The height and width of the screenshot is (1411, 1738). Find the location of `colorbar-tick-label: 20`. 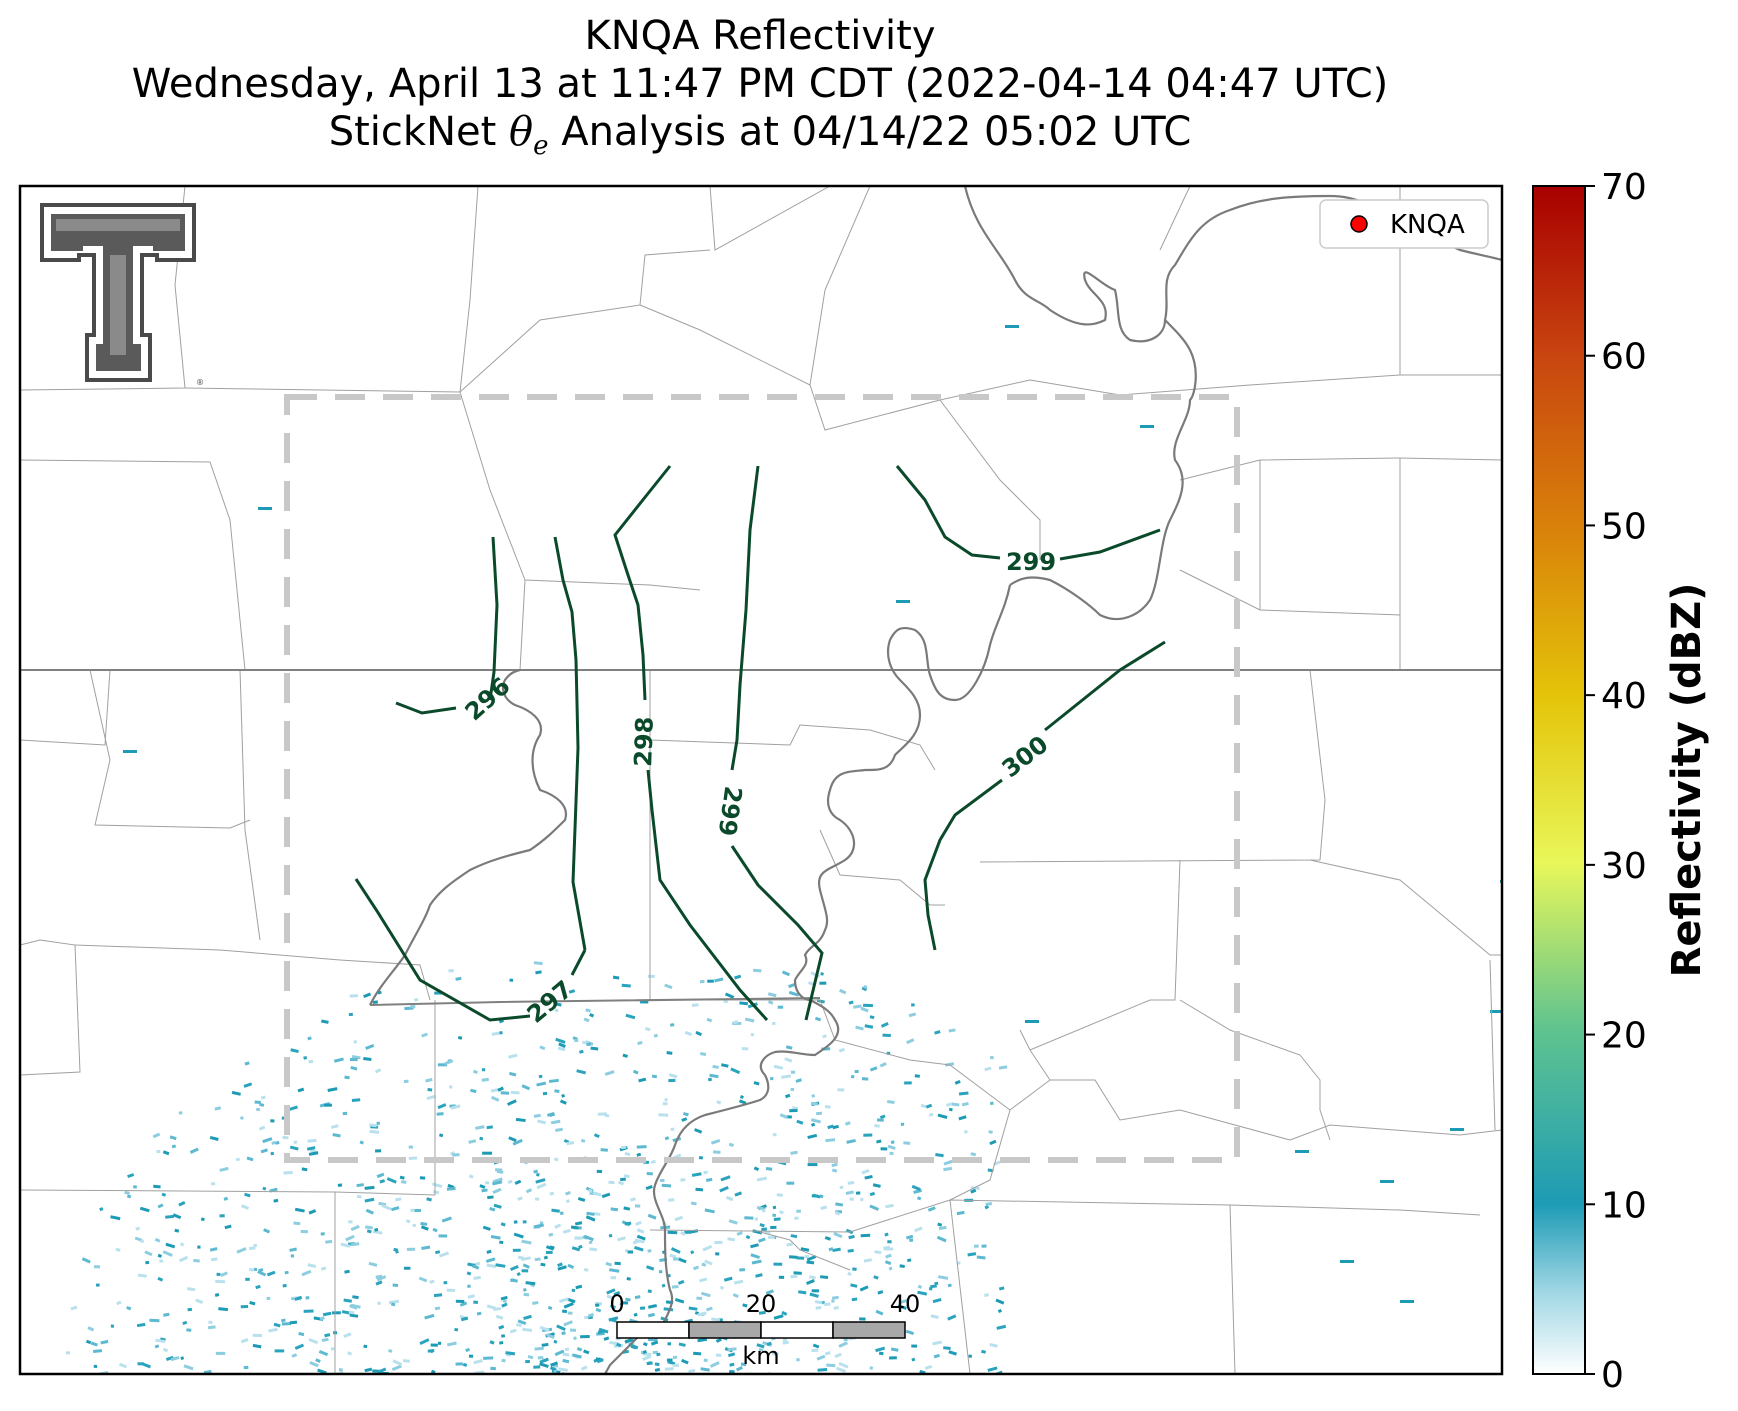

colorbar-tick-label: 20 is located at coordinates (1624, 1036).